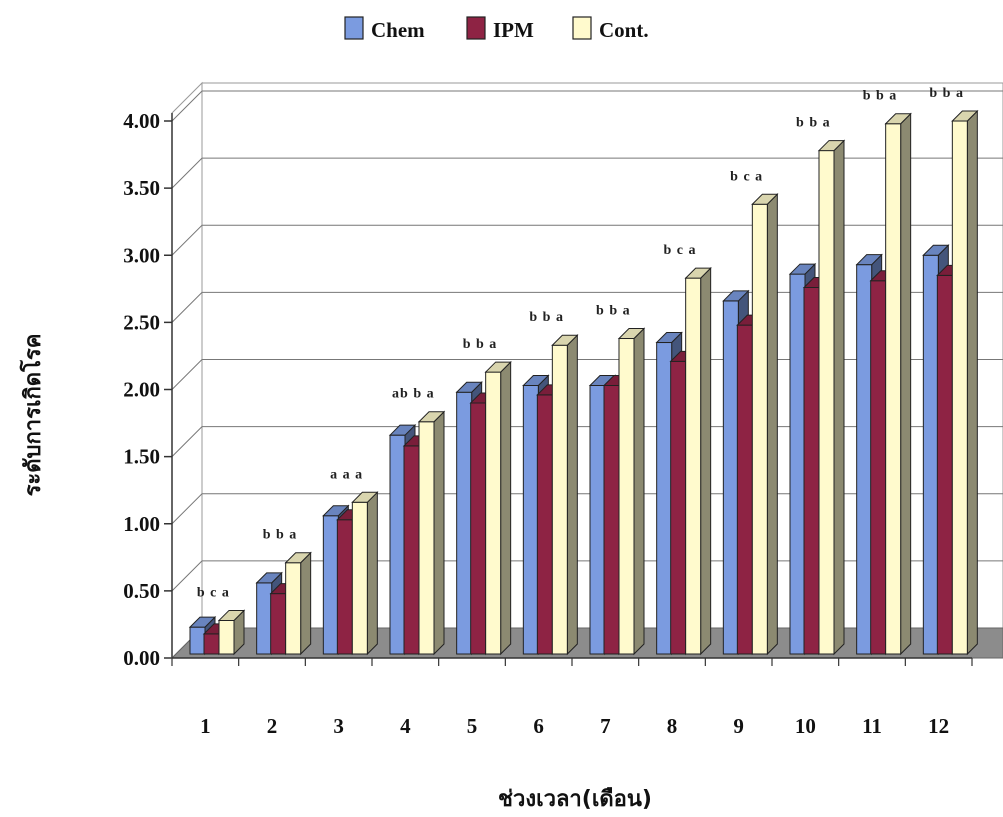 Image resolution: width=1003 pixels, height=817 pixels. What do you see at coordinates (572, 697) in the screenshot?
I see `x-axis: 1 2 3 4 5 6 7 8 9 10 11 12` at bounding box center [572, 697].